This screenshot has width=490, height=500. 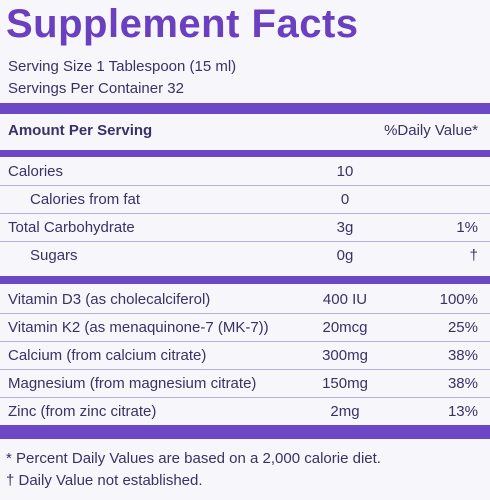 I want to click on daily-value: †, so click(x=473, y=255).